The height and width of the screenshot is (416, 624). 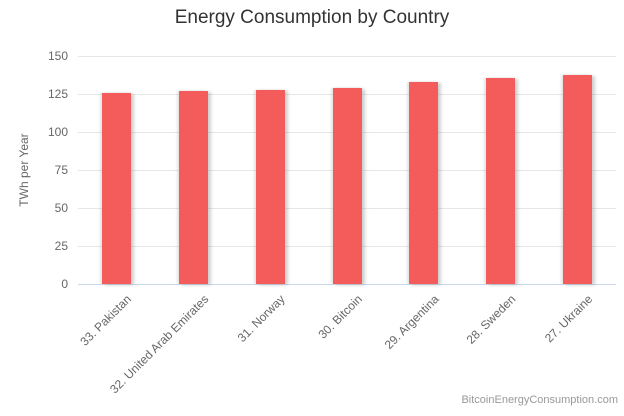 What do you see at coordinates (411, 322) in the screenshot?
I see `x-tick-label: 29. Argentina` at bounding box center [411, 322].